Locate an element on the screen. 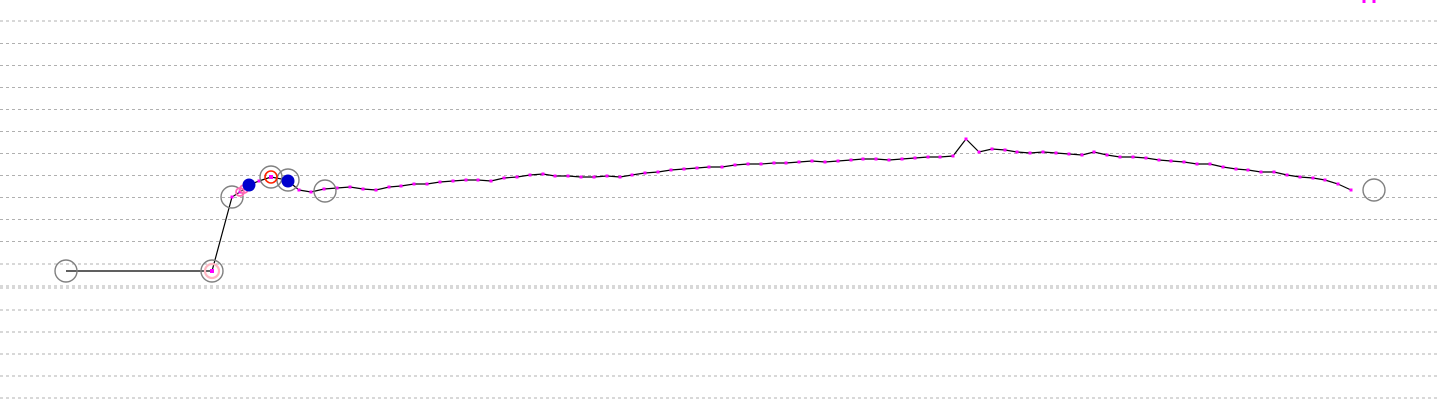 The width and height of the screenshot is (1437, 413). pink-point is located at coordinates (212, 271).